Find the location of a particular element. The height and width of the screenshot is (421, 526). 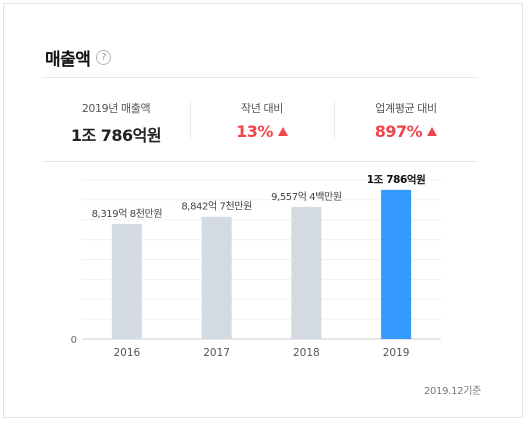

stat-industry: 업계평균 대비 897% is located at coordinates (406, 120).